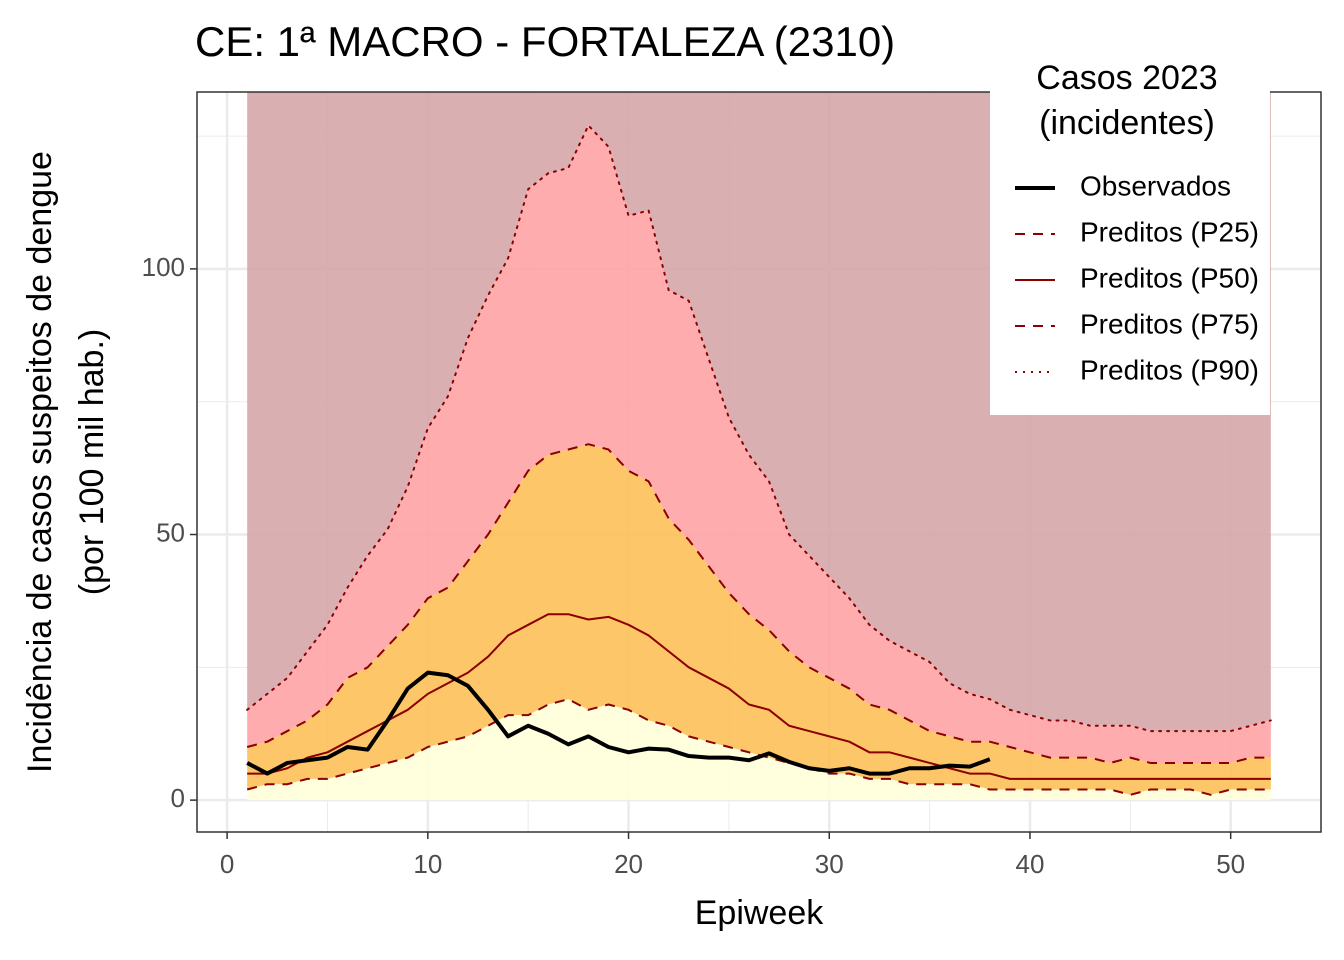 Image resolution: width=1344 pixels, height=960 pixels. I want to click on x-tick-label: 0, so click(227, 864).